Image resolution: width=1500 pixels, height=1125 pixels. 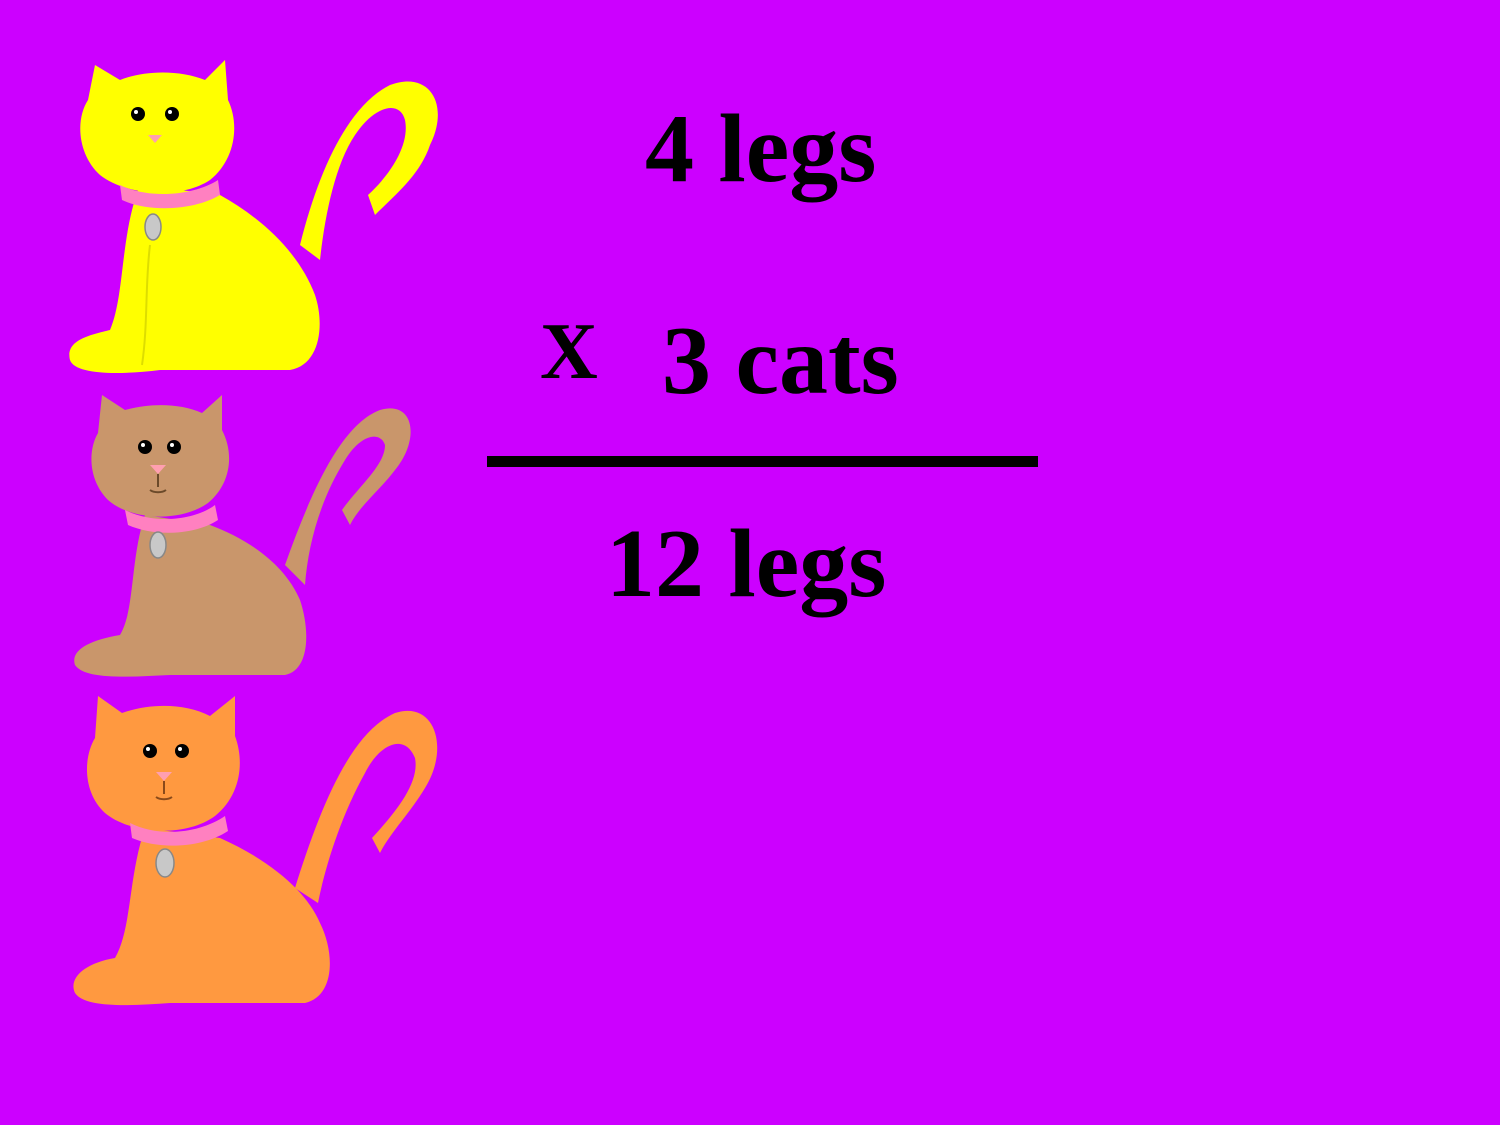 What do you see at coordinates (569, 352) in the screenshot?
I see `multiplication-operator: X` at bounding box center [569, 352].